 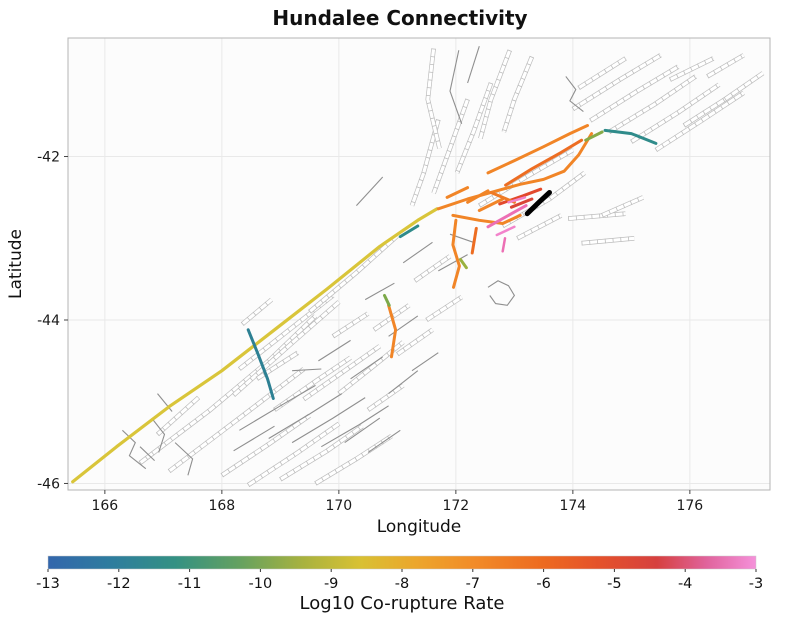 What do you see at coordinates (486, 219) in the screenshot?
I see `rupture-trace-lower-strand` at bounding box center [486, 219].